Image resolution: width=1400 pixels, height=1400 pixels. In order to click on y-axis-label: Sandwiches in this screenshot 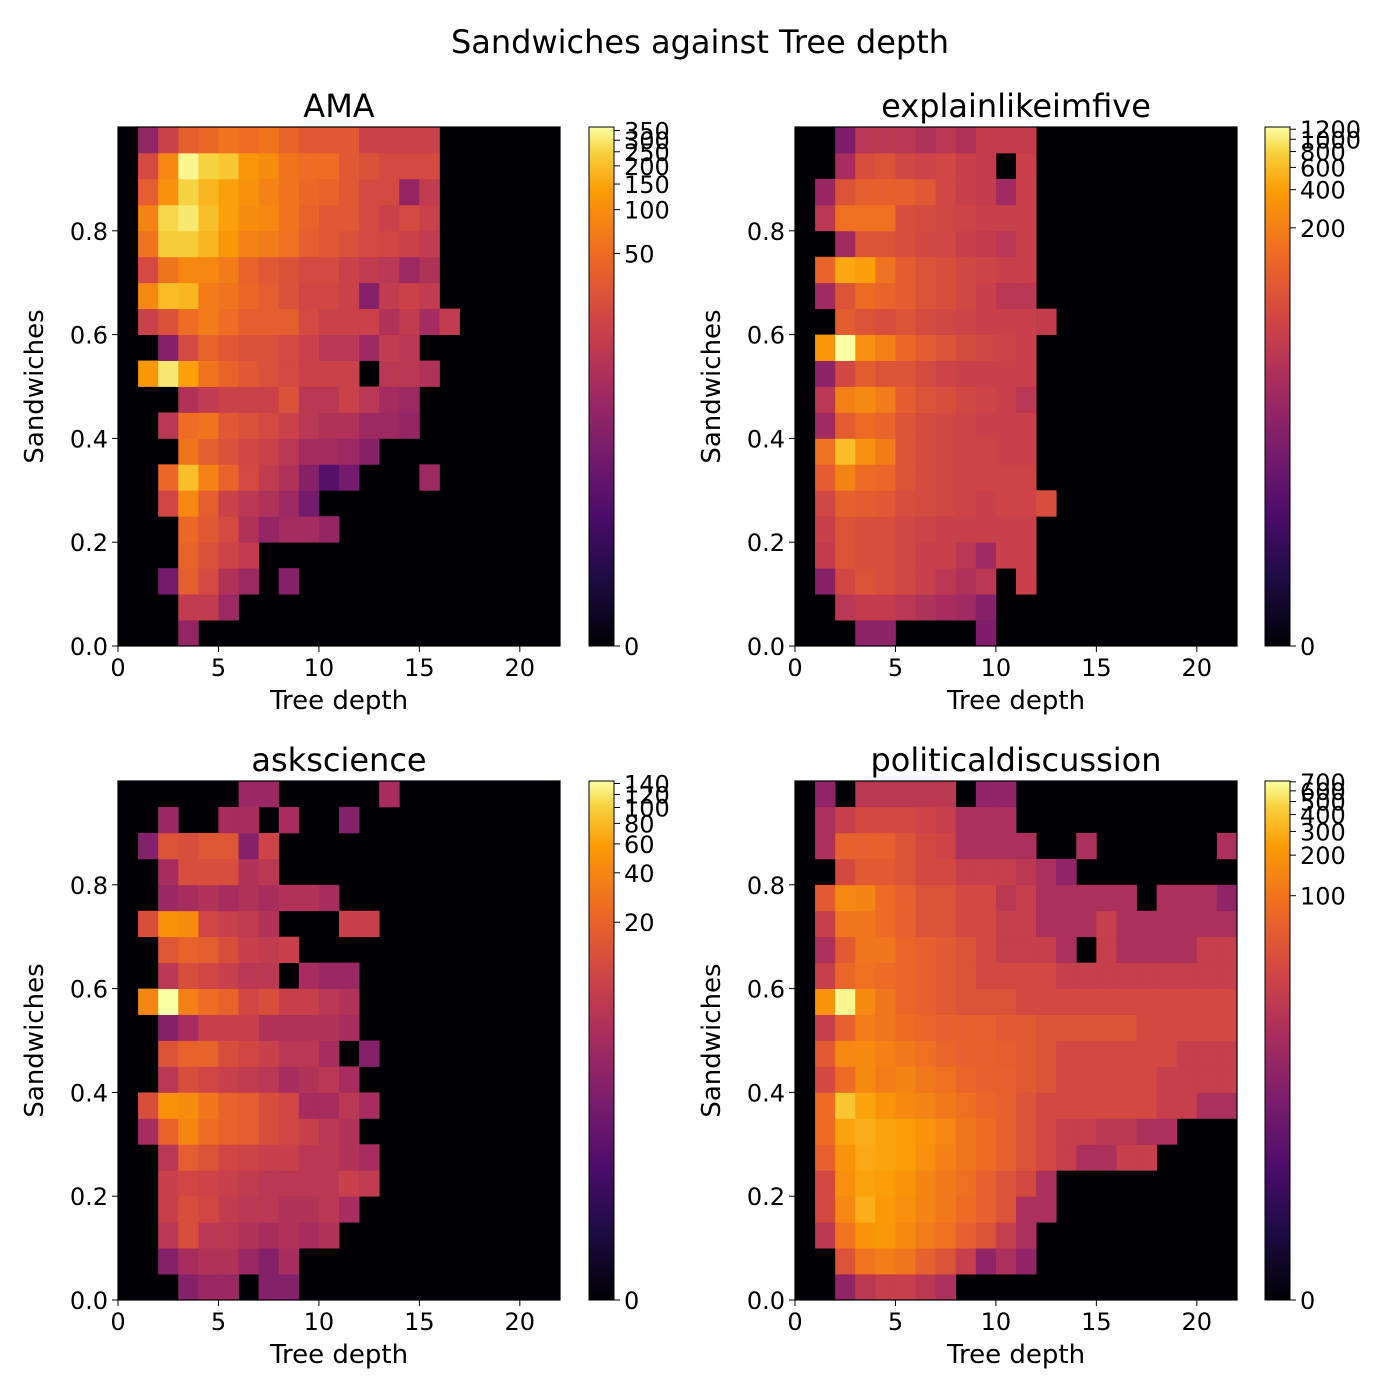, I will do `click(712, 1040)`.